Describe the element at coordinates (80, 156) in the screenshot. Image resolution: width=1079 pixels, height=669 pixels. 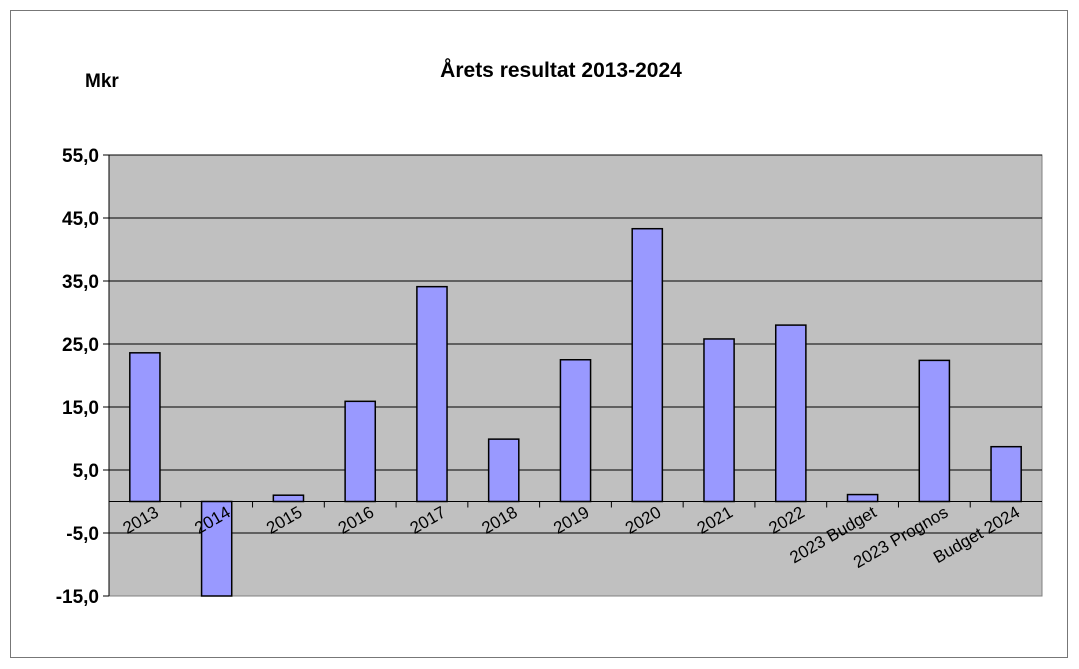
I see `y-tick-label: 55,0` at that location.